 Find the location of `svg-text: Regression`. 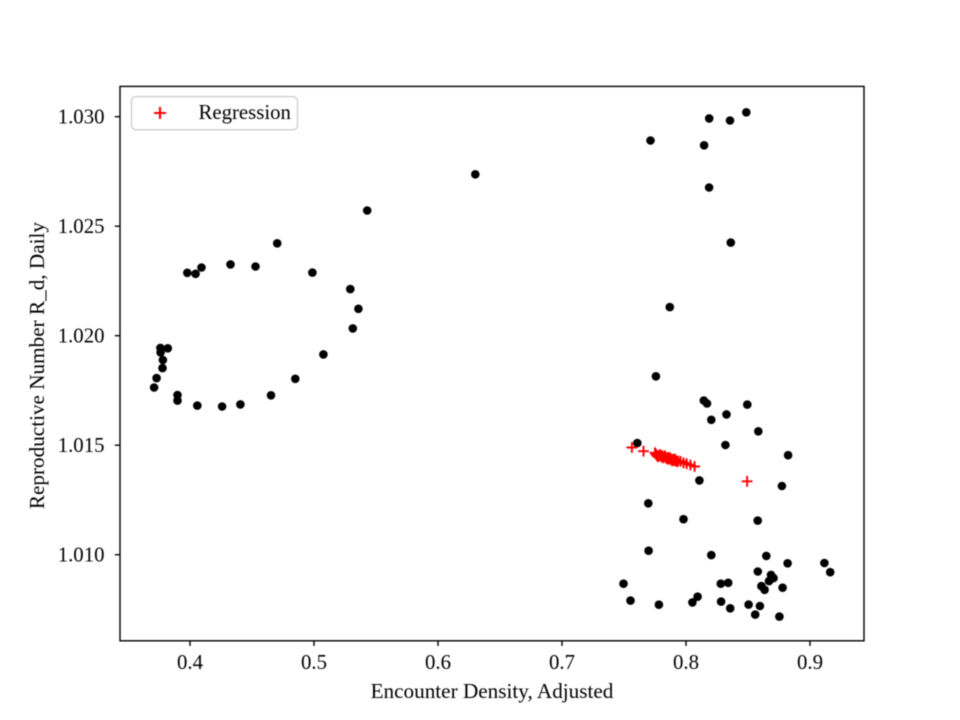

svg-text: Regression is located at coordinates (245, 112).